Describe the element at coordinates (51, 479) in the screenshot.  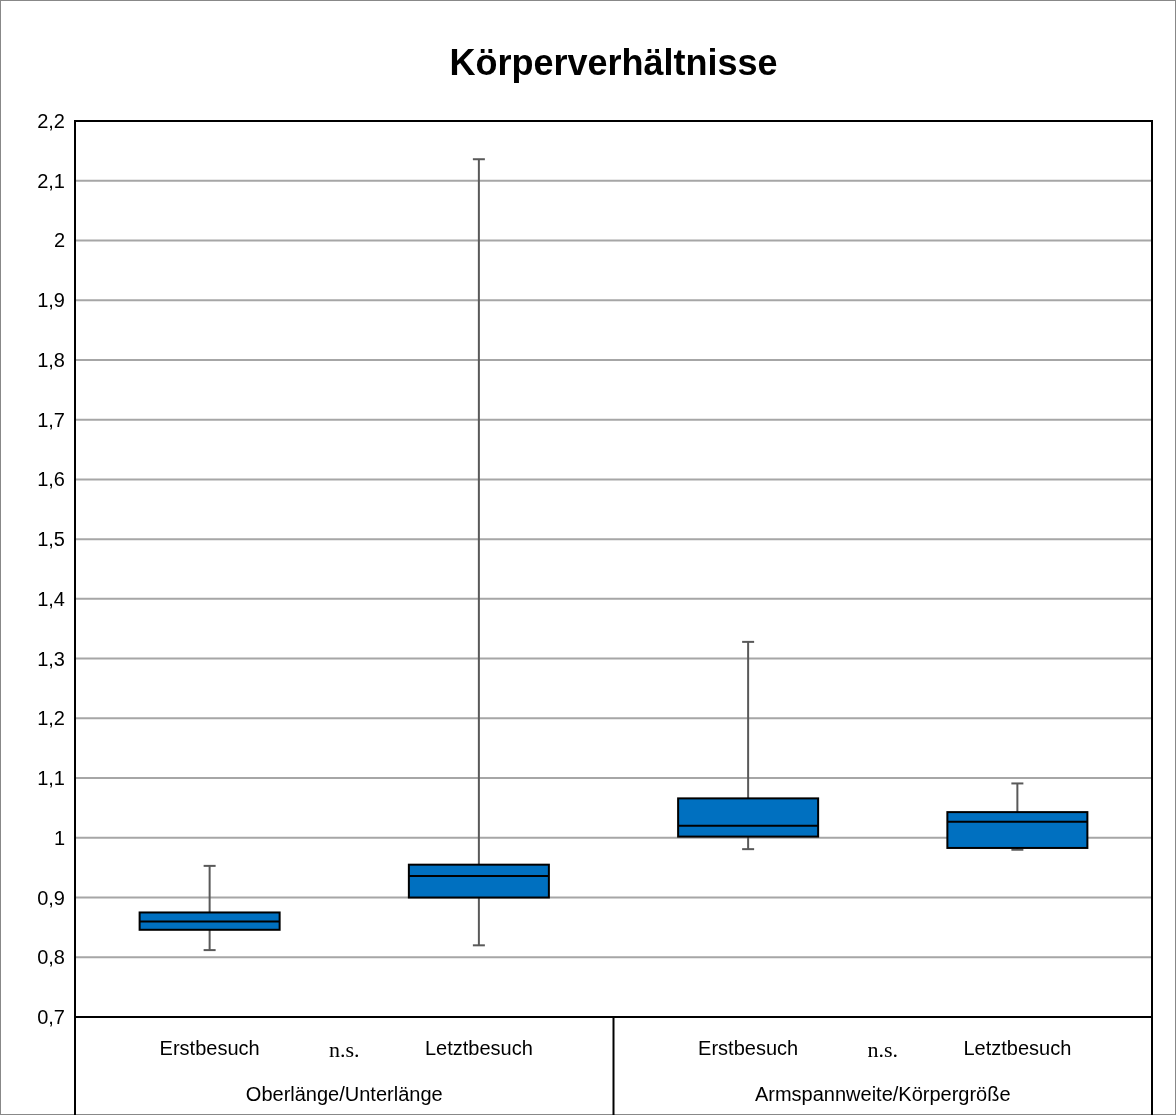
I see `y-tick-label: 1,6` at that location.